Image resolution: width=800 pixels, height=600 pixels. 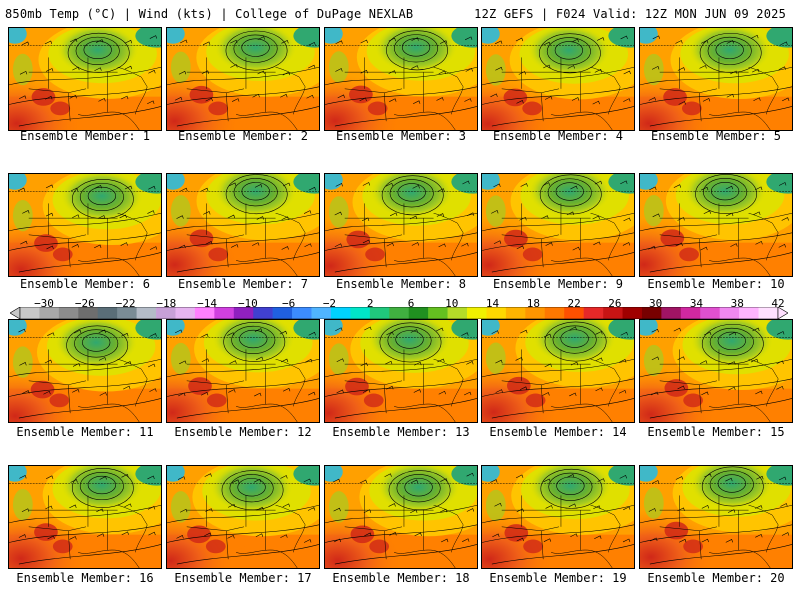 I want to click on member-caption: Ensemble Member: 8, so click(x=401, y=284).